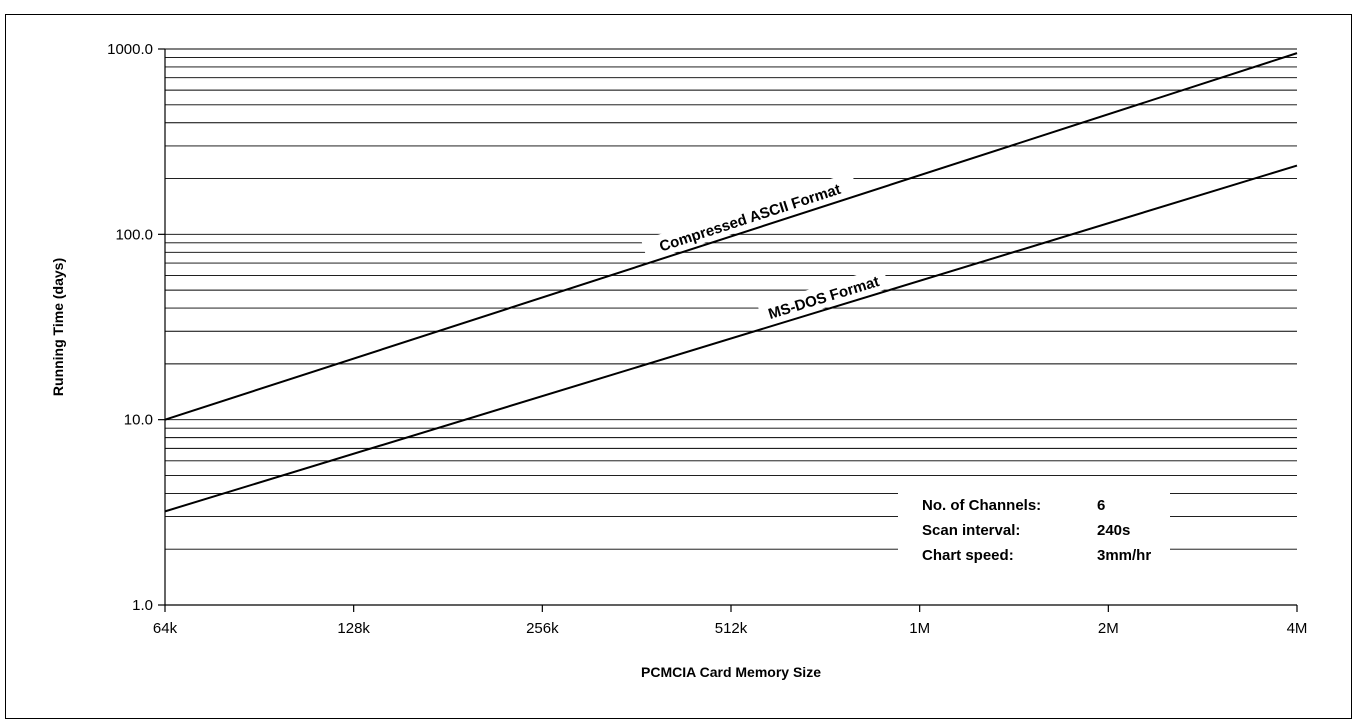  What do you see at coordinates (130, 49) in the screenshot?
I see `y-tick-label: 1000.0` at bounding box center [130, 49].